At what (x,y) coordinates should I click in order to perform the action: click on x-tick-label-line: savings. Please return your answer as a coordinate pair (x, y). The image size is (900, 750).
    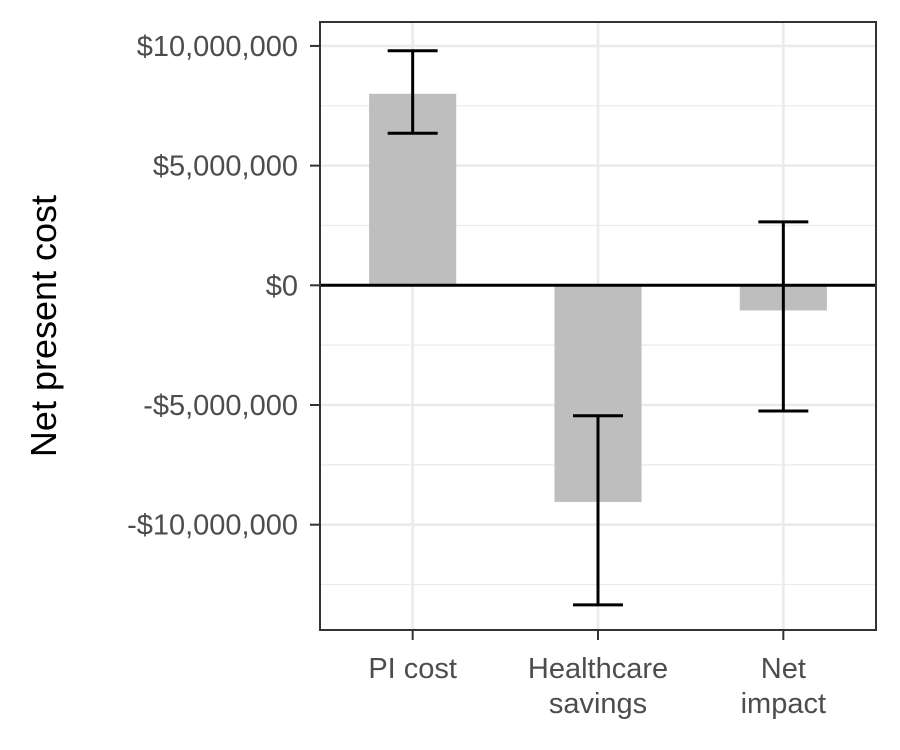
    Looking at the image, I should click on (598, 704).